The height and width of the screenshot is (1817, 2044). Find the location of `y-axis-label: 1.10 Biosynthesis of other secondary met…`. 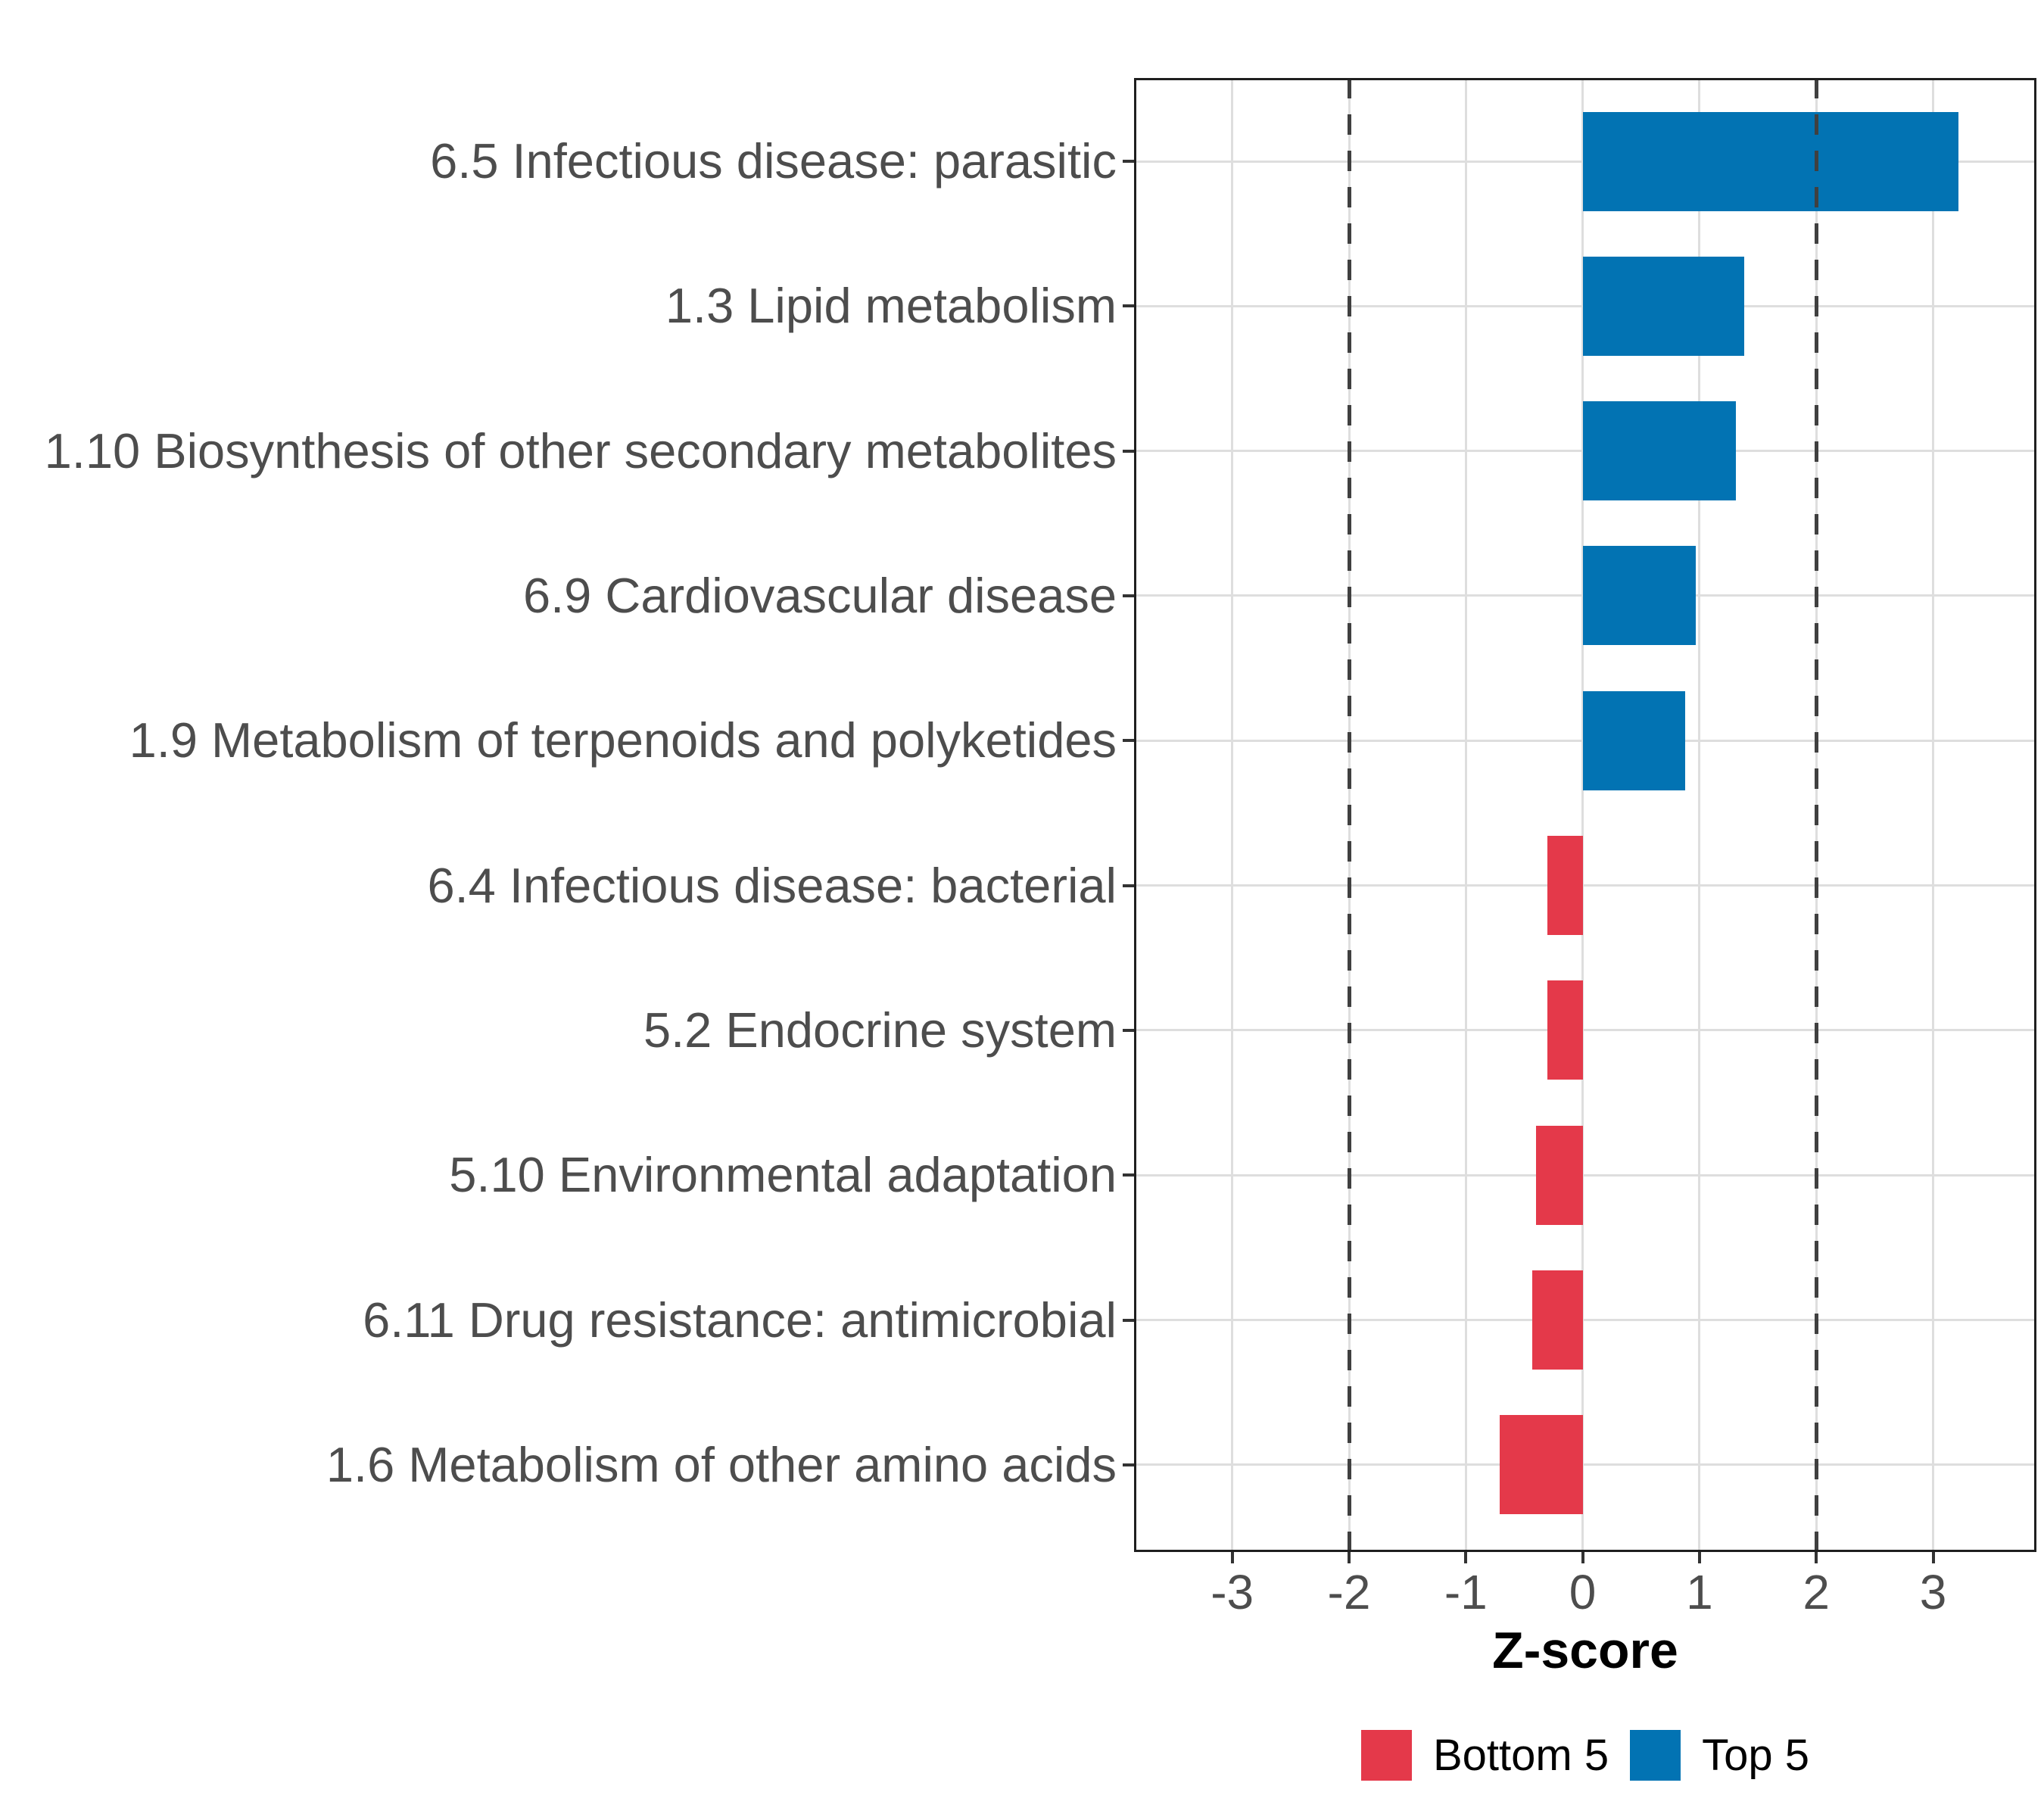

y-axis-label: 1.10 Biosynthesis of other secondary met… is located at coordinates (580, 450).